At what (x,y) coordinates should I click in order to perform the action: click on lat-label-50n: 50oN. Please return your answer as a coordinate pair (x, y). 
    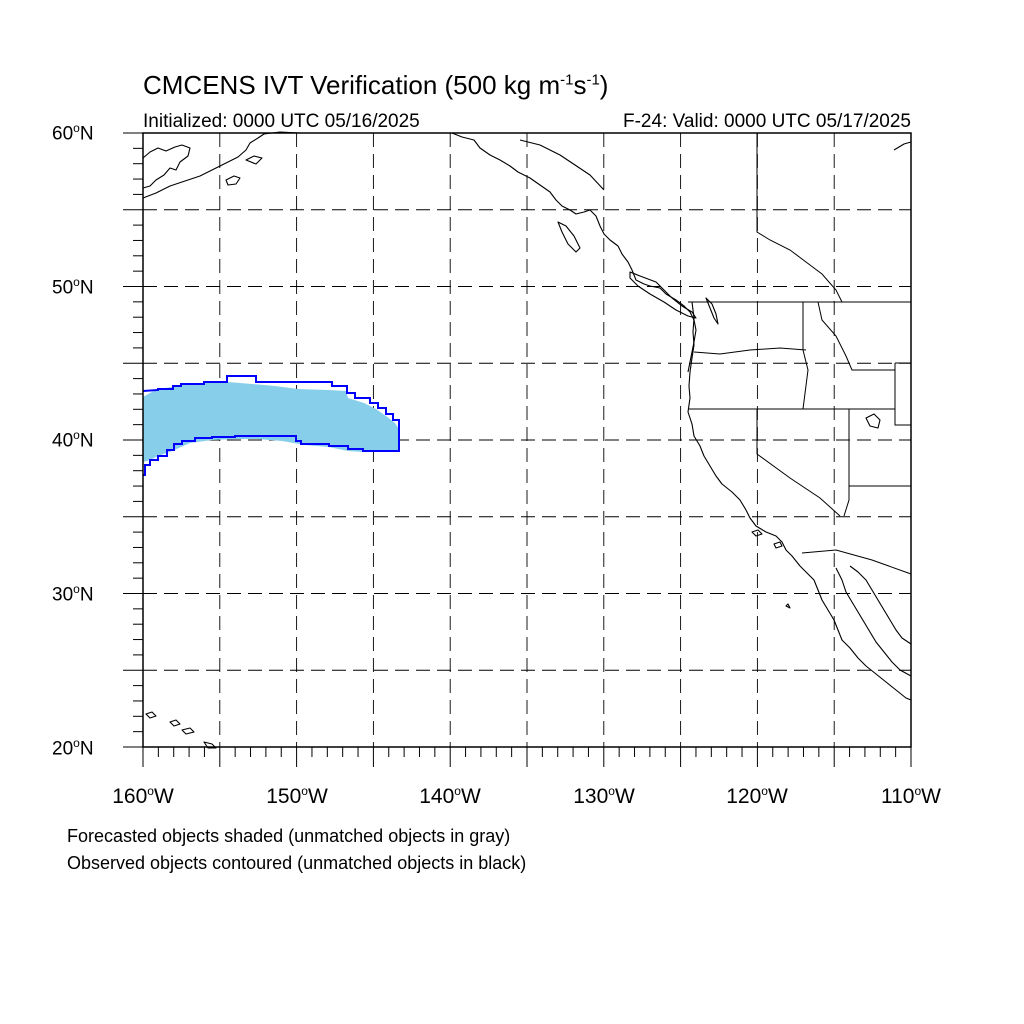
    Looking at the image, I should click on (73, 287).